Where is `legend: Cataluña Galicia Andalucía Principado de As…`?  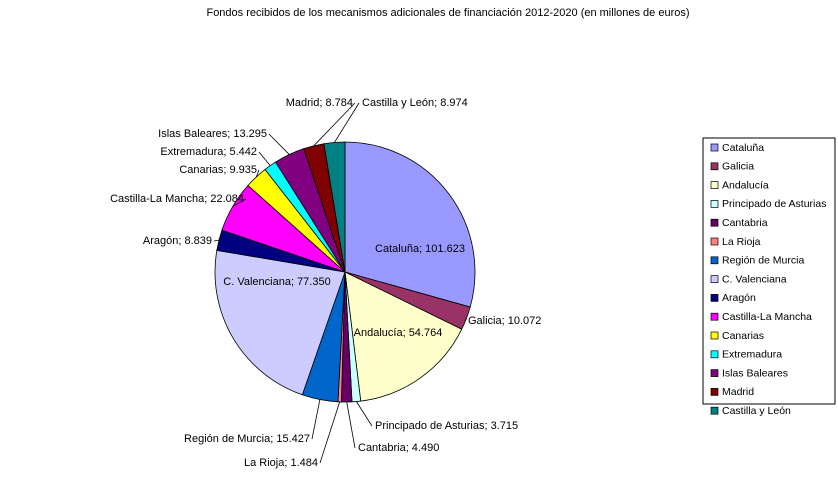 legend: Cataluña Galicia Andalucía Principado de As… is located at coordinates (768, 279).